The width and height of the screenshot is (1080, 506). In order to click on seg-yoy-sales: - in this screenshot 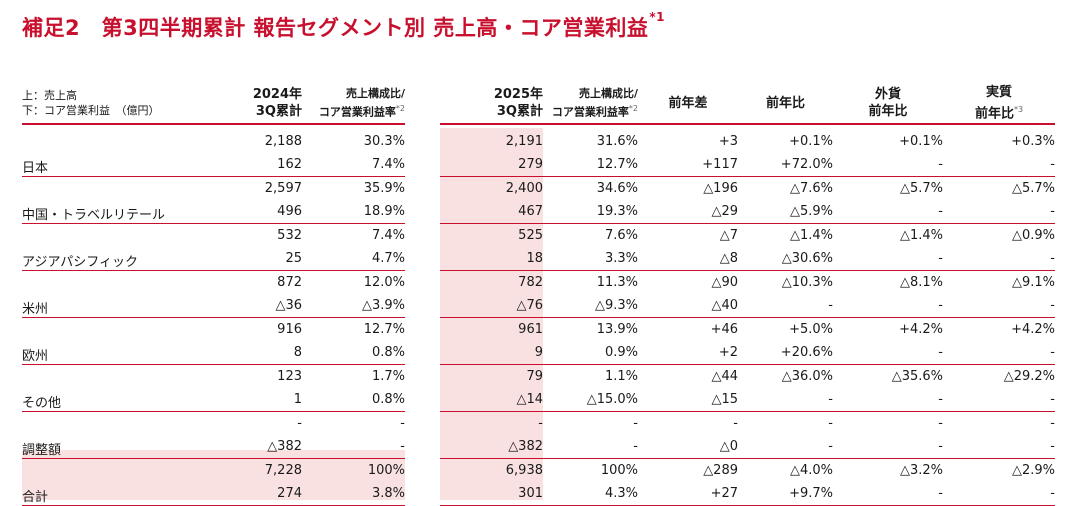, I will do `click(830, 423)`.